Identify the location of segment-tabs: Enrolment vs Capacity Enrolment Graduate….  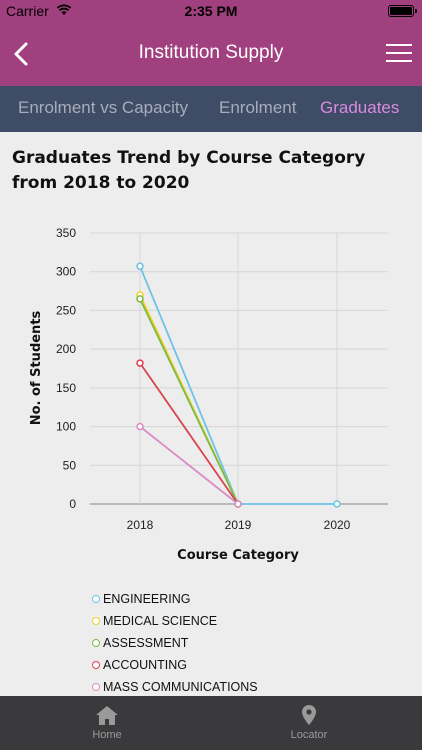
(211, 109).